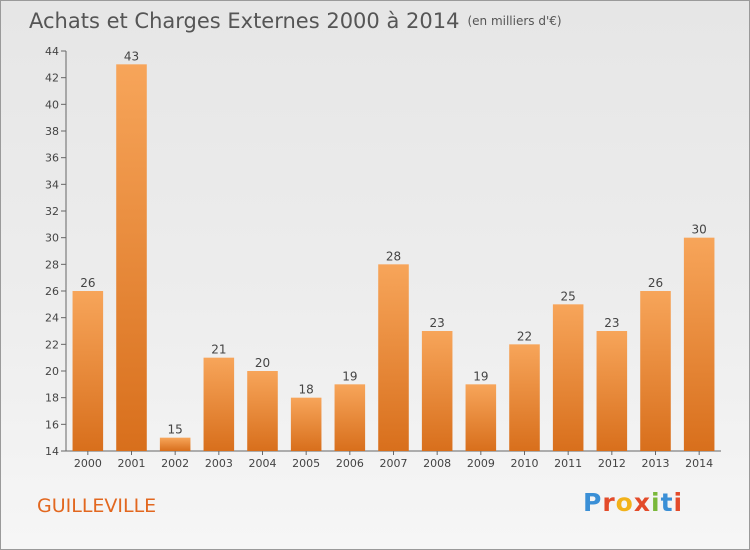 This screenshot has width=750, height=550. I want to click on x-tick-label: 2006, so click(350, 463).